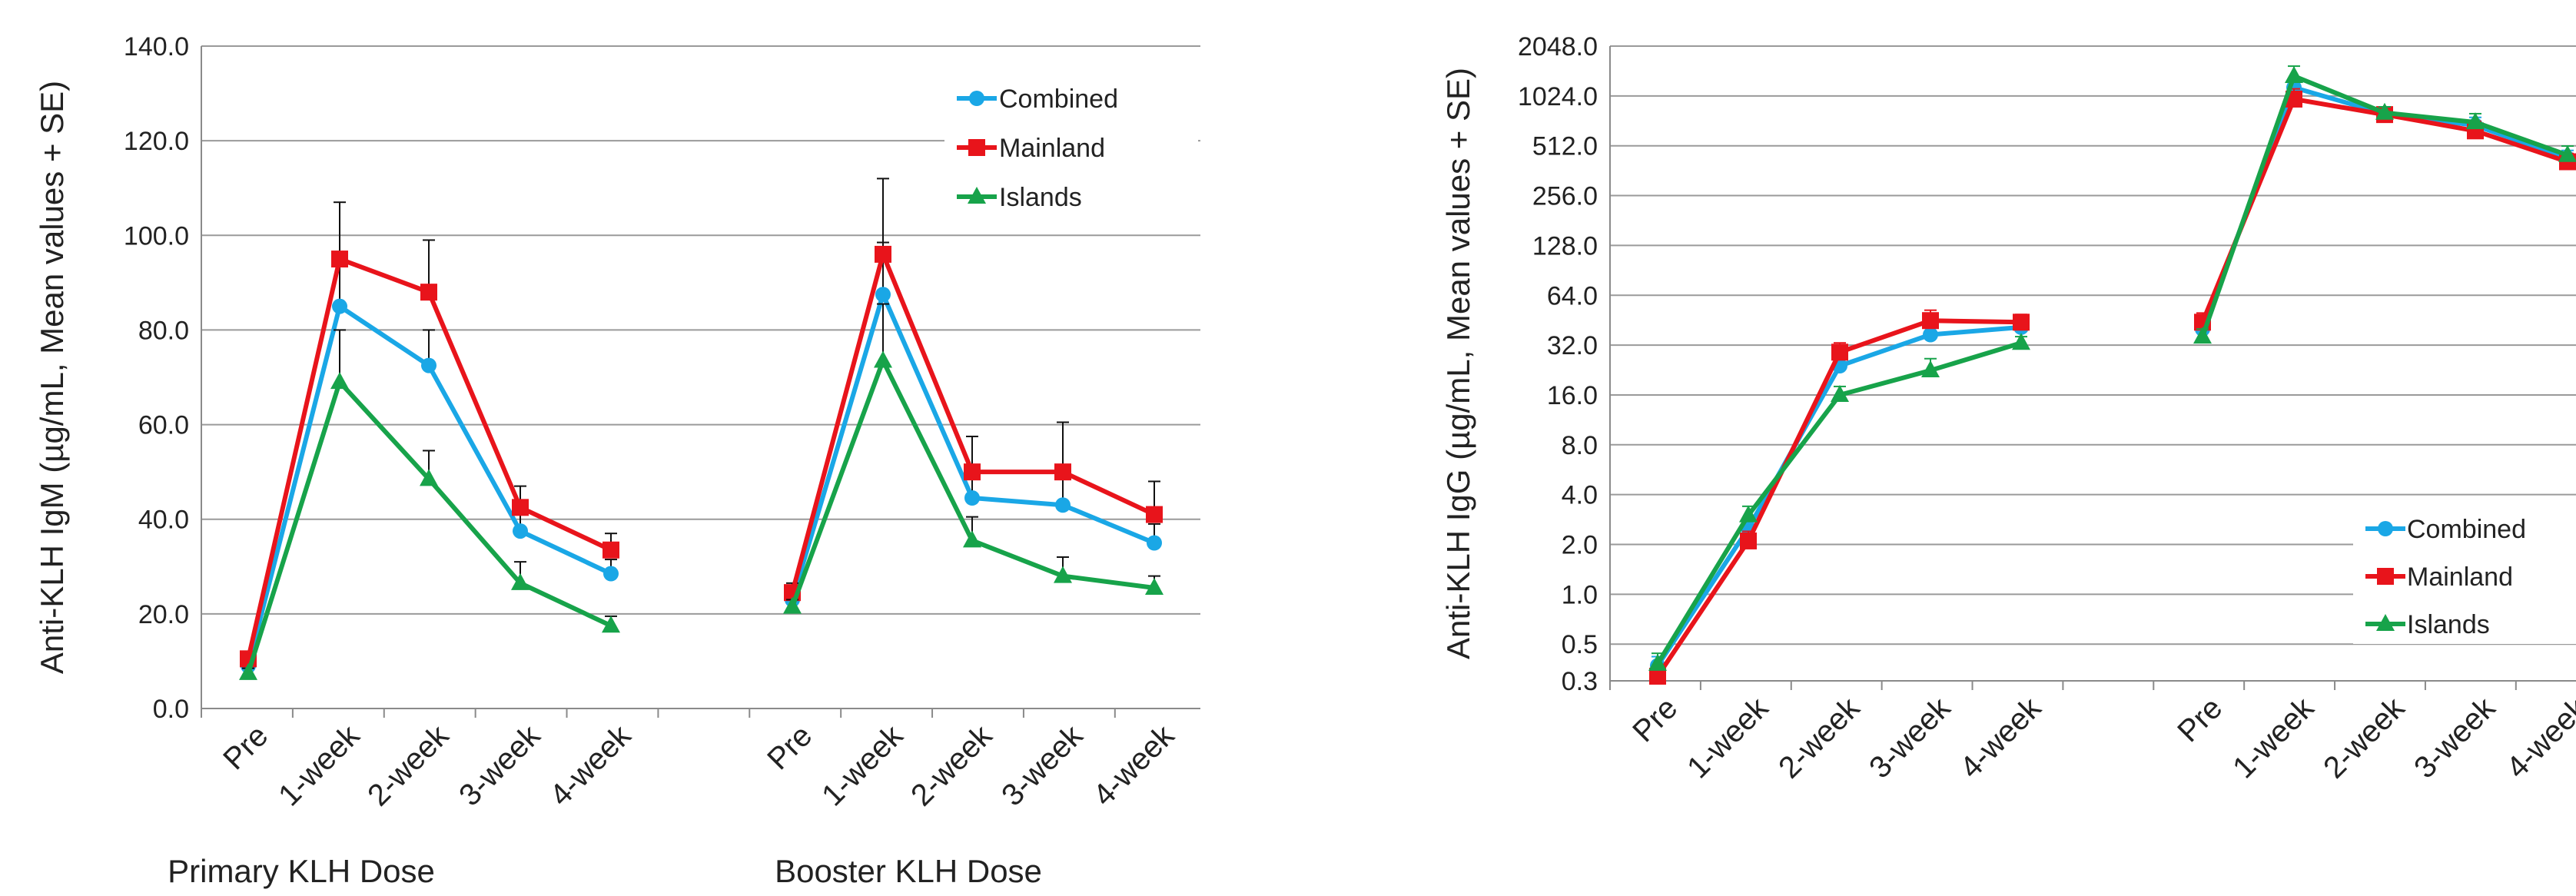  Describe the element at coordinates (1558, 46) in the screenshot. I see `y-tick-label: 2048.0` at that location.